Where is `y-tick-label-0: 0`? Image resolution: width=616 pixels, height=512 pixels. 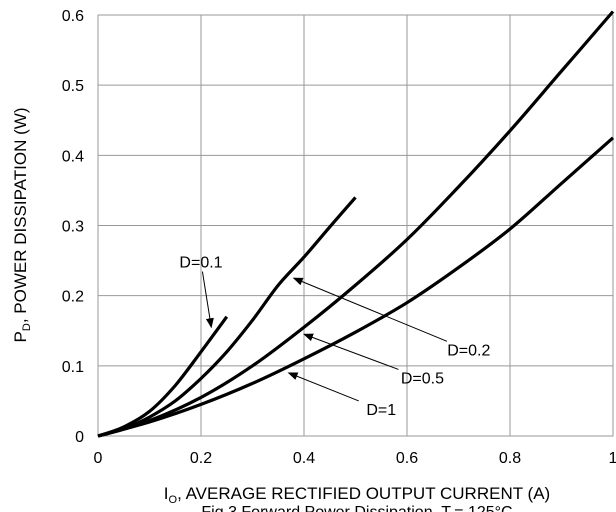 y-tick-label-0: 0 is located at coordinates (79, 437).